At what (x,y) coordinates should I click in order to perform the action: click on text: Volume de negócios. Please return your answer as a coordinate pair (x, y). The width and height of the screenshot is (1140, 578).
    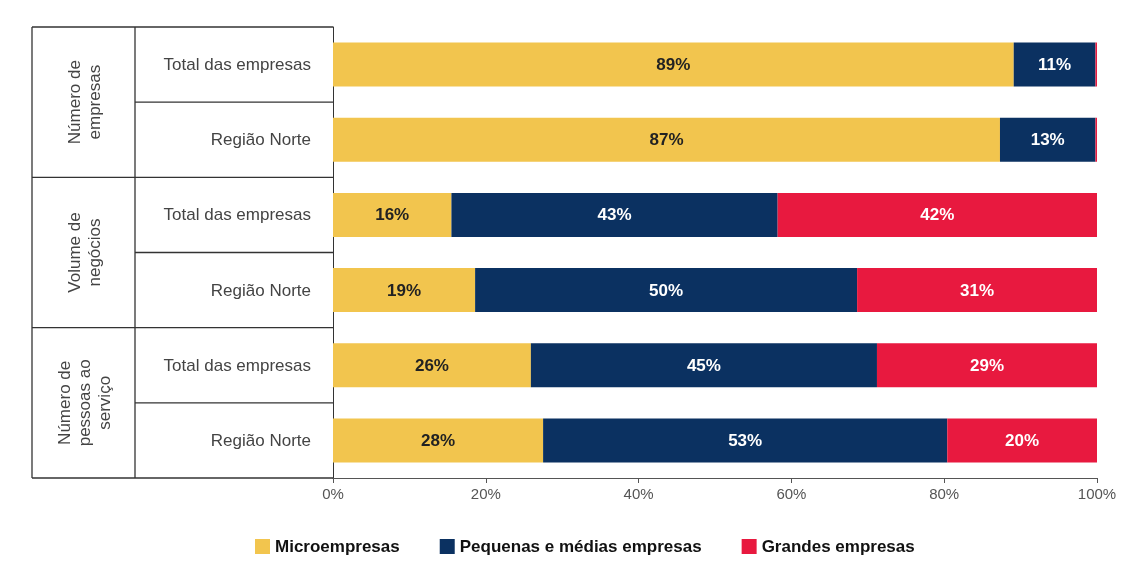
    Looking at the image, I should click on (84, 252).